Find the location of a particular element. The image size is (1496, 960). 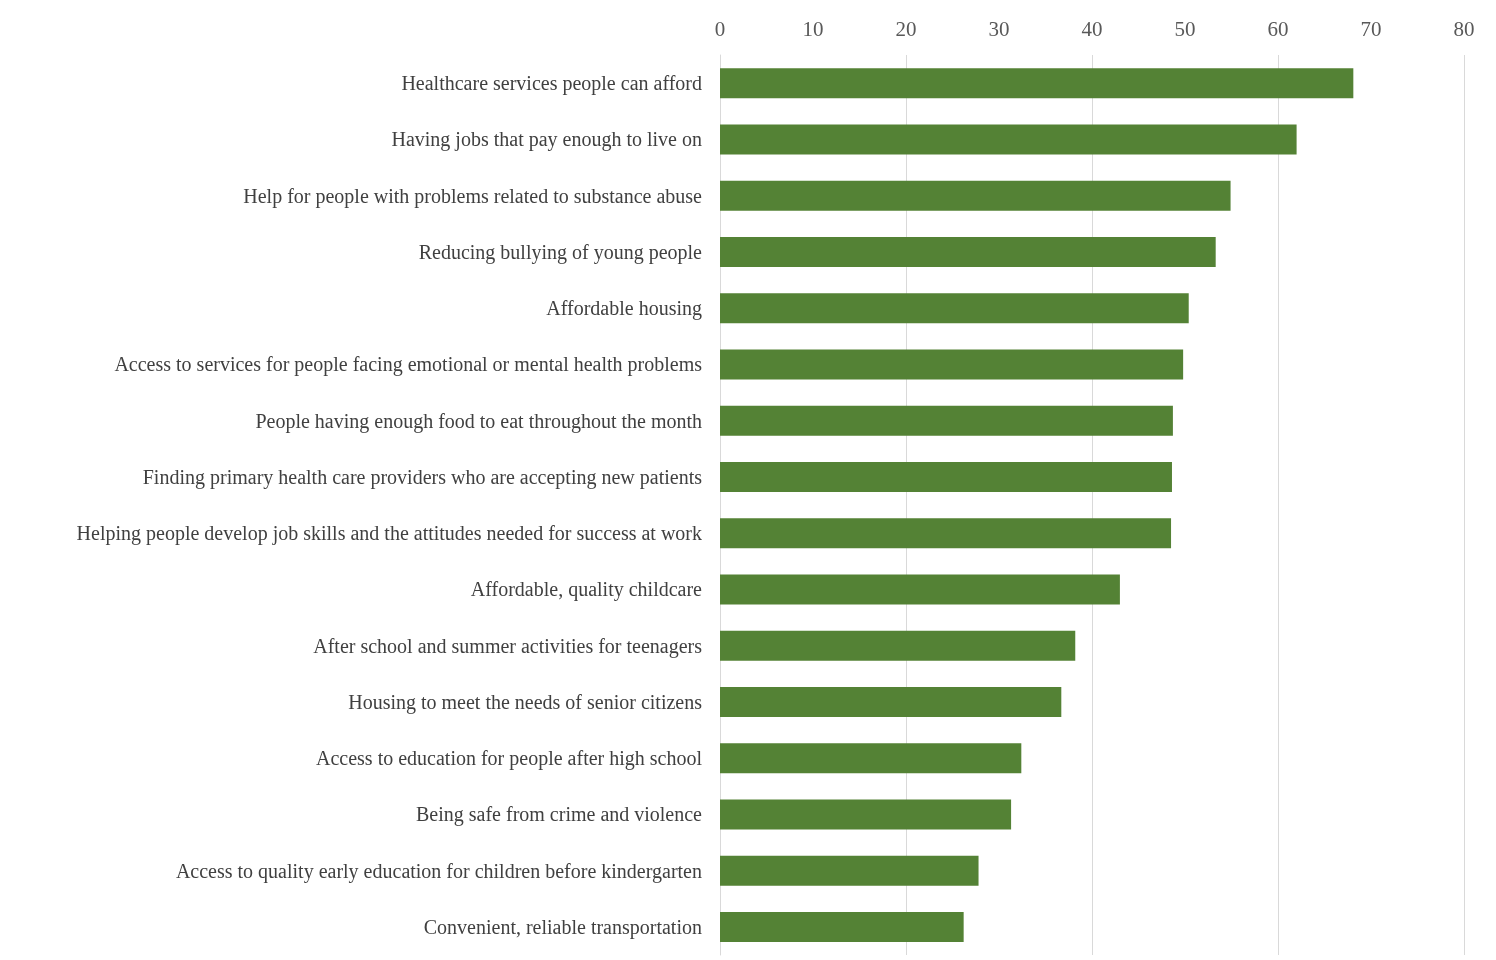

y-tick-label: Help for people with problems related to substance abuse is located at coordinates (473, 196).